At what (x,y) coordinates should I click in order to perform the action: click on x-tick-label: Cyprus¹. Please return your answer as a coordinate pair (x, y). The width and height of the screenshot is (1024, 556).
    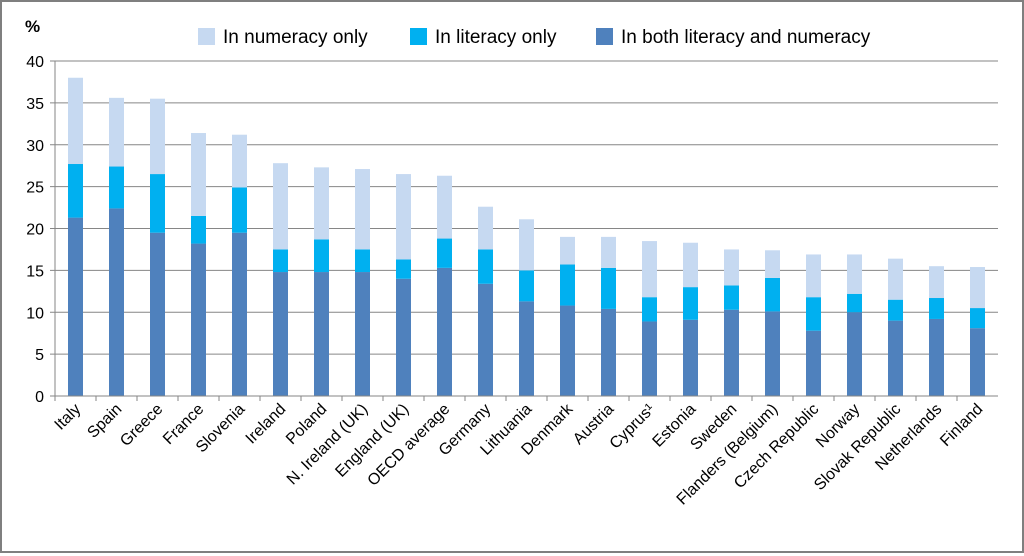
    Looking at the image, I should click on (633, 427).